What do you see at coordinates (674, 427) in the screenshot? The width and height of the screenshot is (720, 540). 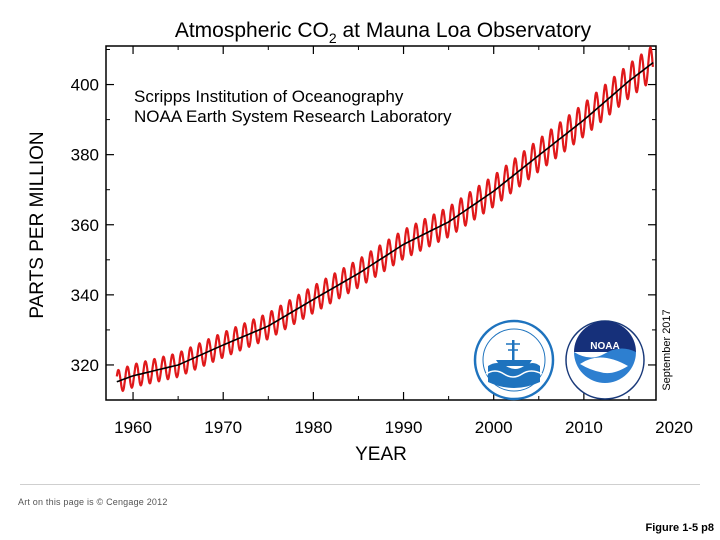 I see `x-tick-label: 2020` at bounding box center [674, 427].